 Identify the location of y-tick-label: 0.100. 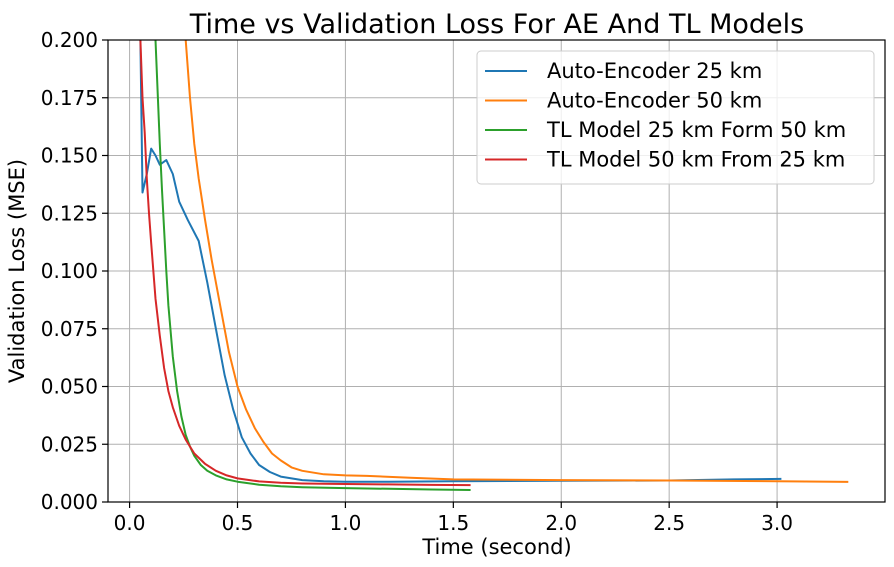
(69, 271).